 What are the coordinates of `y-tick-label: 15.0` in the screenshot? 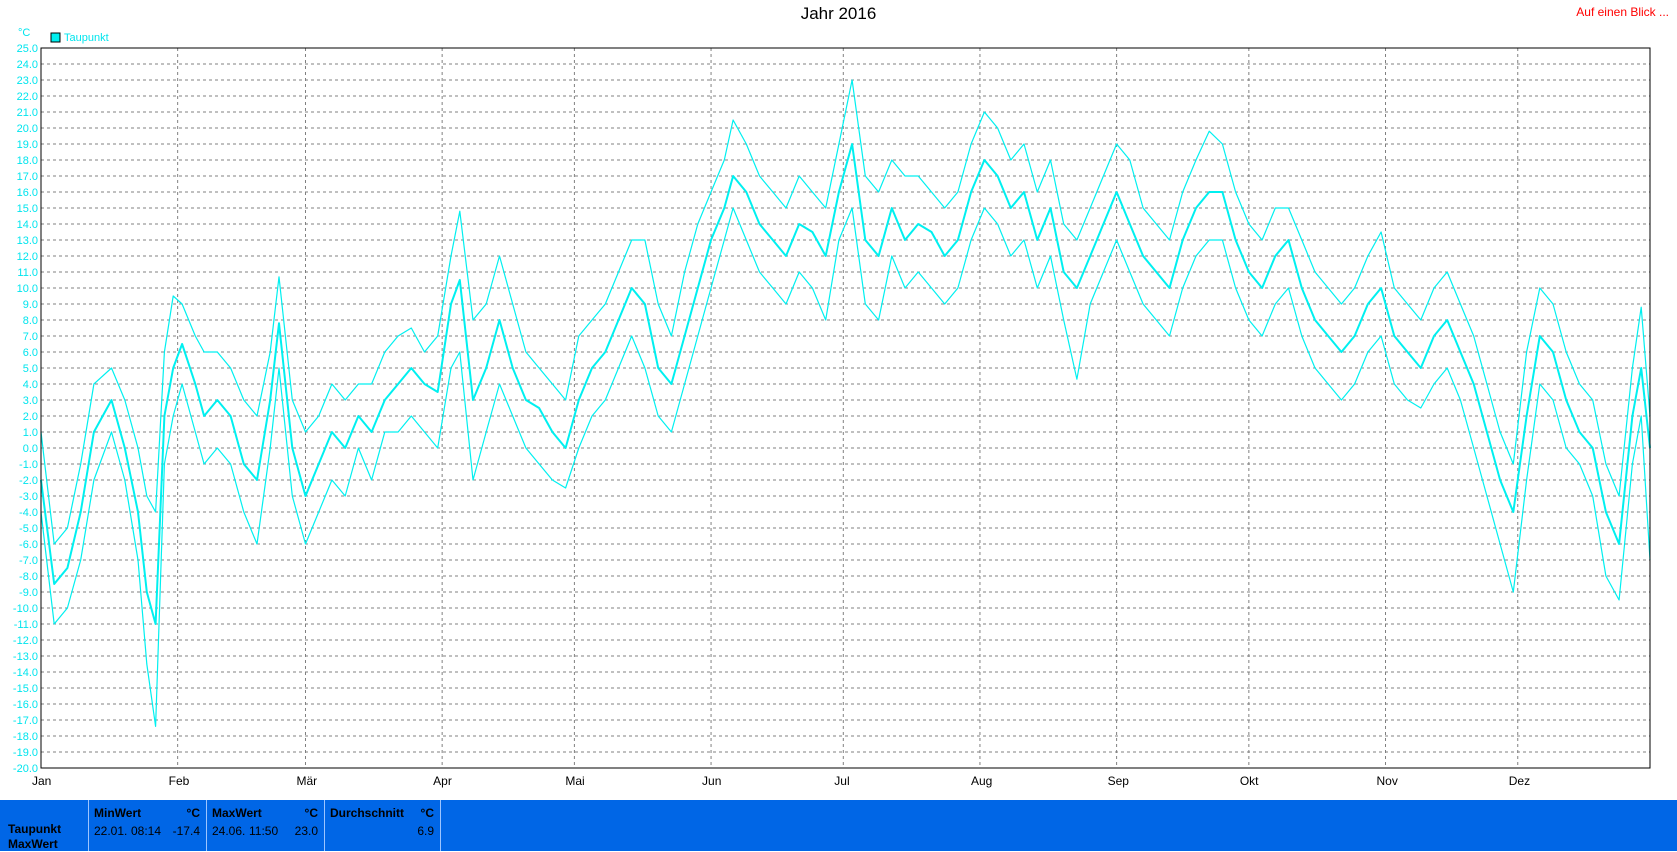 It's located at (27, 209).